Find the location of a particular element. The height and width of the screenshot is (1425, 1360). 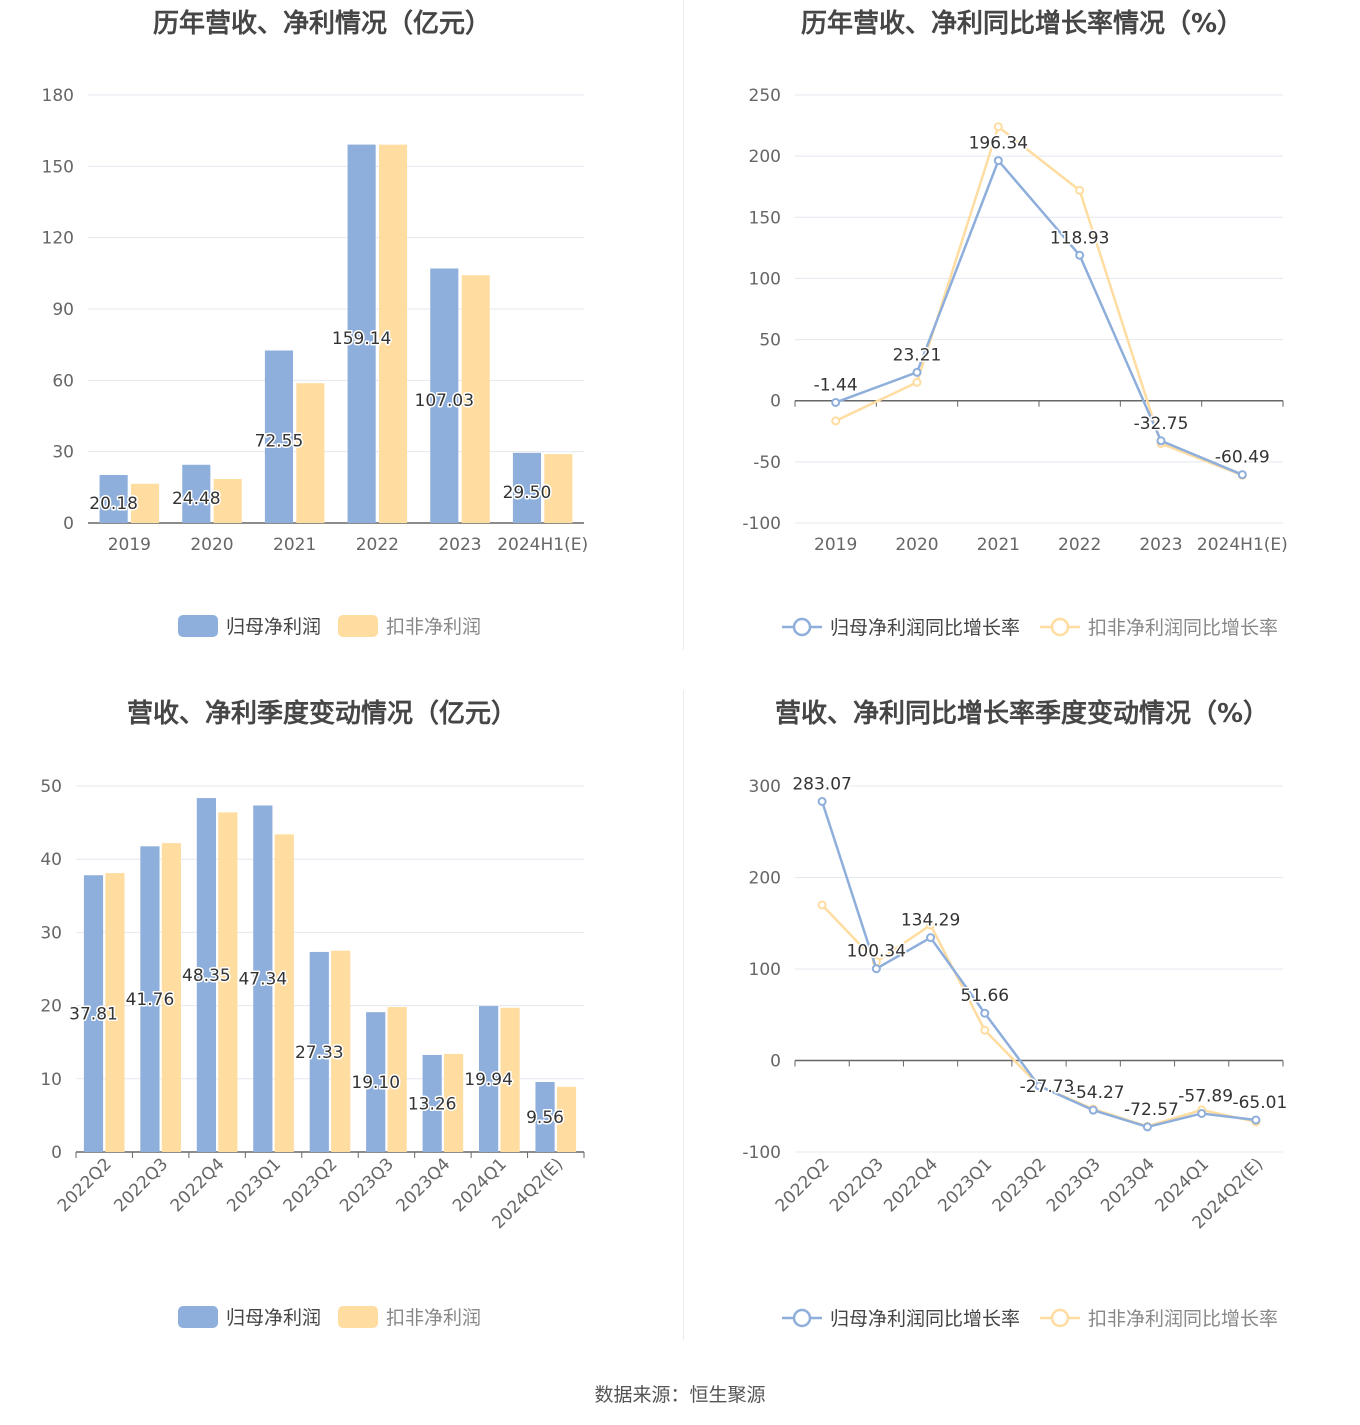

data-label: 196.34 is located at coordinates (998, 144).